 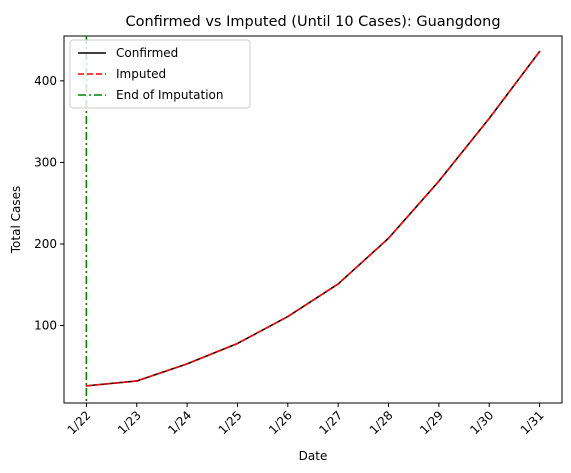 What do you see at coordinates (45, 81) in the screenshot?
I see `y-tick-label: 400` at bounding box center [45, 81].